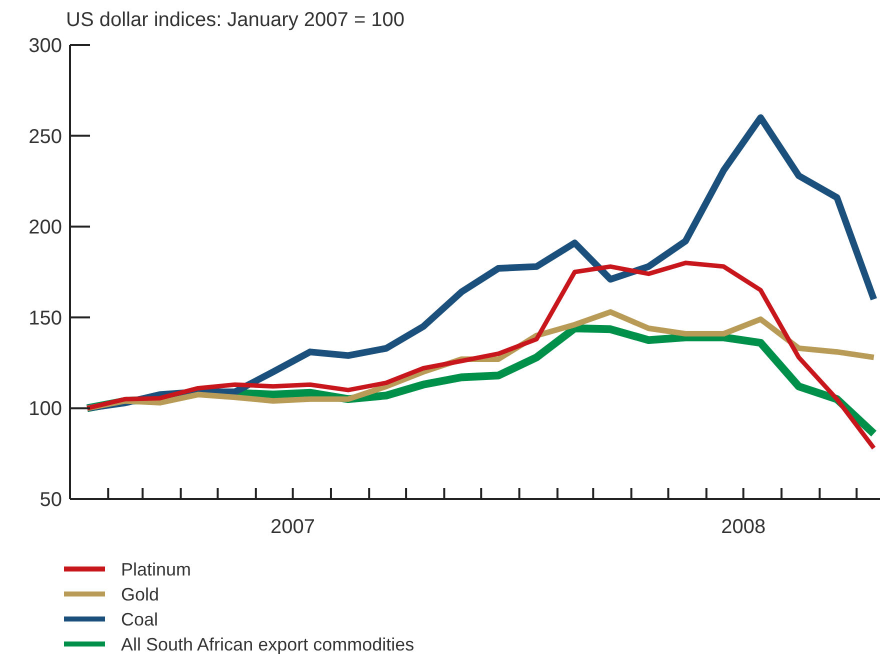 This screenshot has height=654, width=886. Describe the element at coordinates (45, 137) in the screenshot. I see `y-tick-label: 250` at that location.